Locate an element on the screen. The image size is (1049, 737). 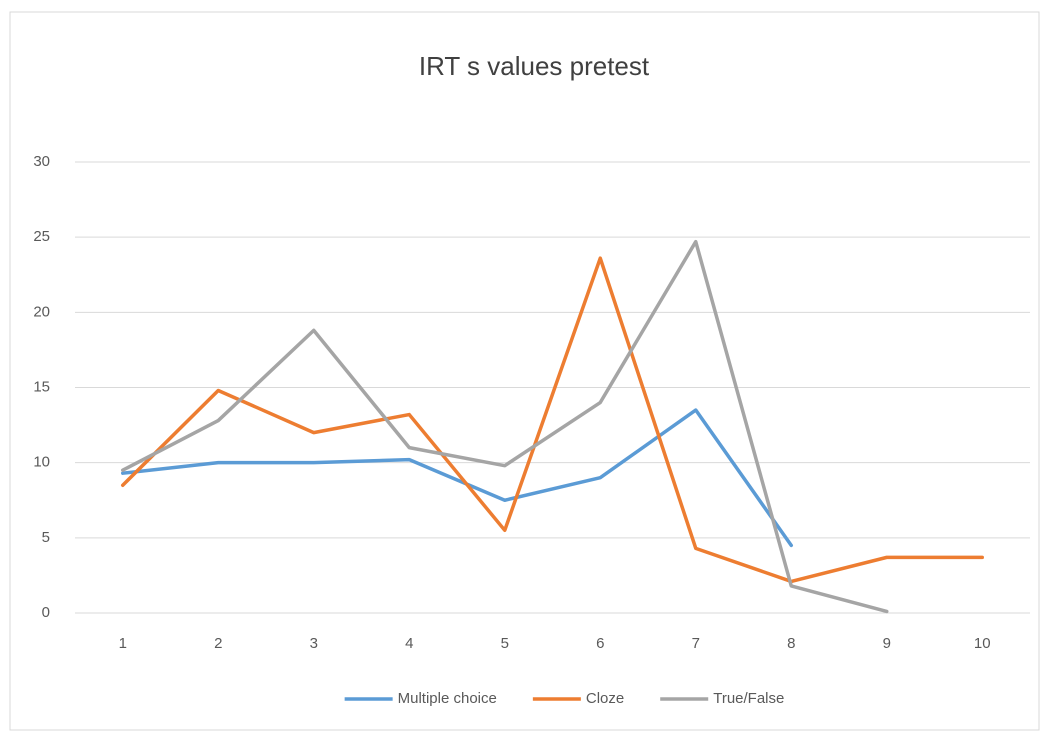
legend-label: True/False is located at coordinates (748, 698).